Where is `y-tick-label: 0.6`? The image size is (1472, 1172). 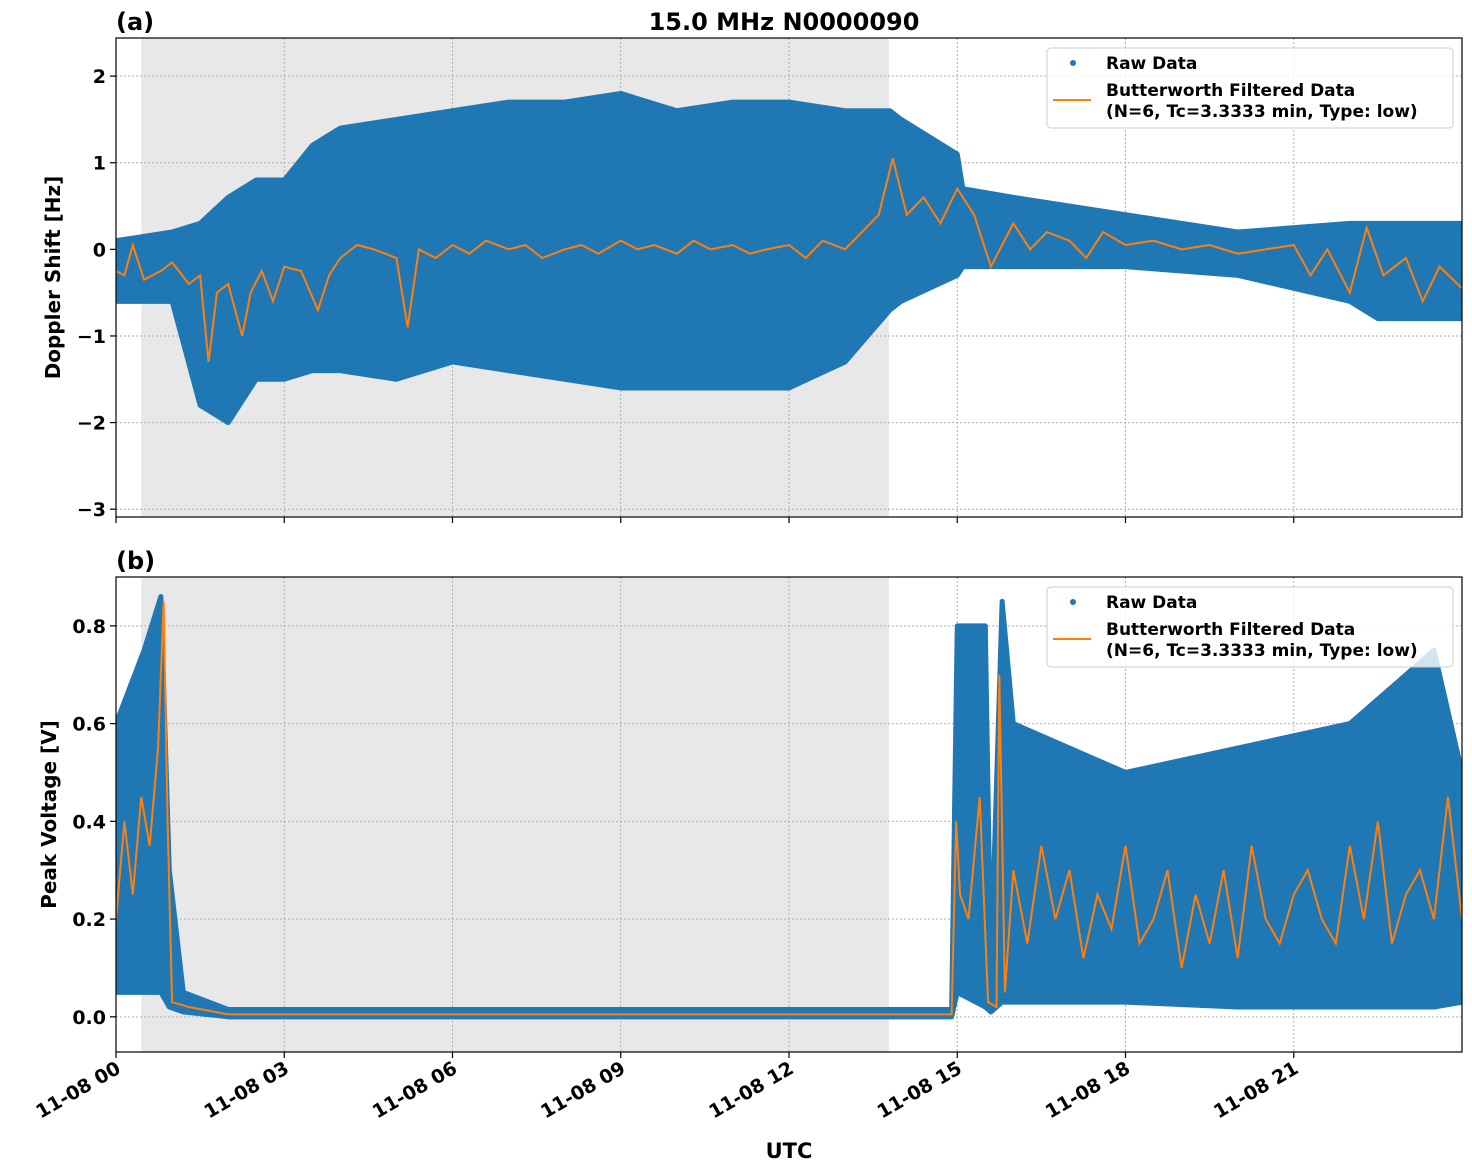
y-tick-label: 0.6 is located at coordinates (89, 725).